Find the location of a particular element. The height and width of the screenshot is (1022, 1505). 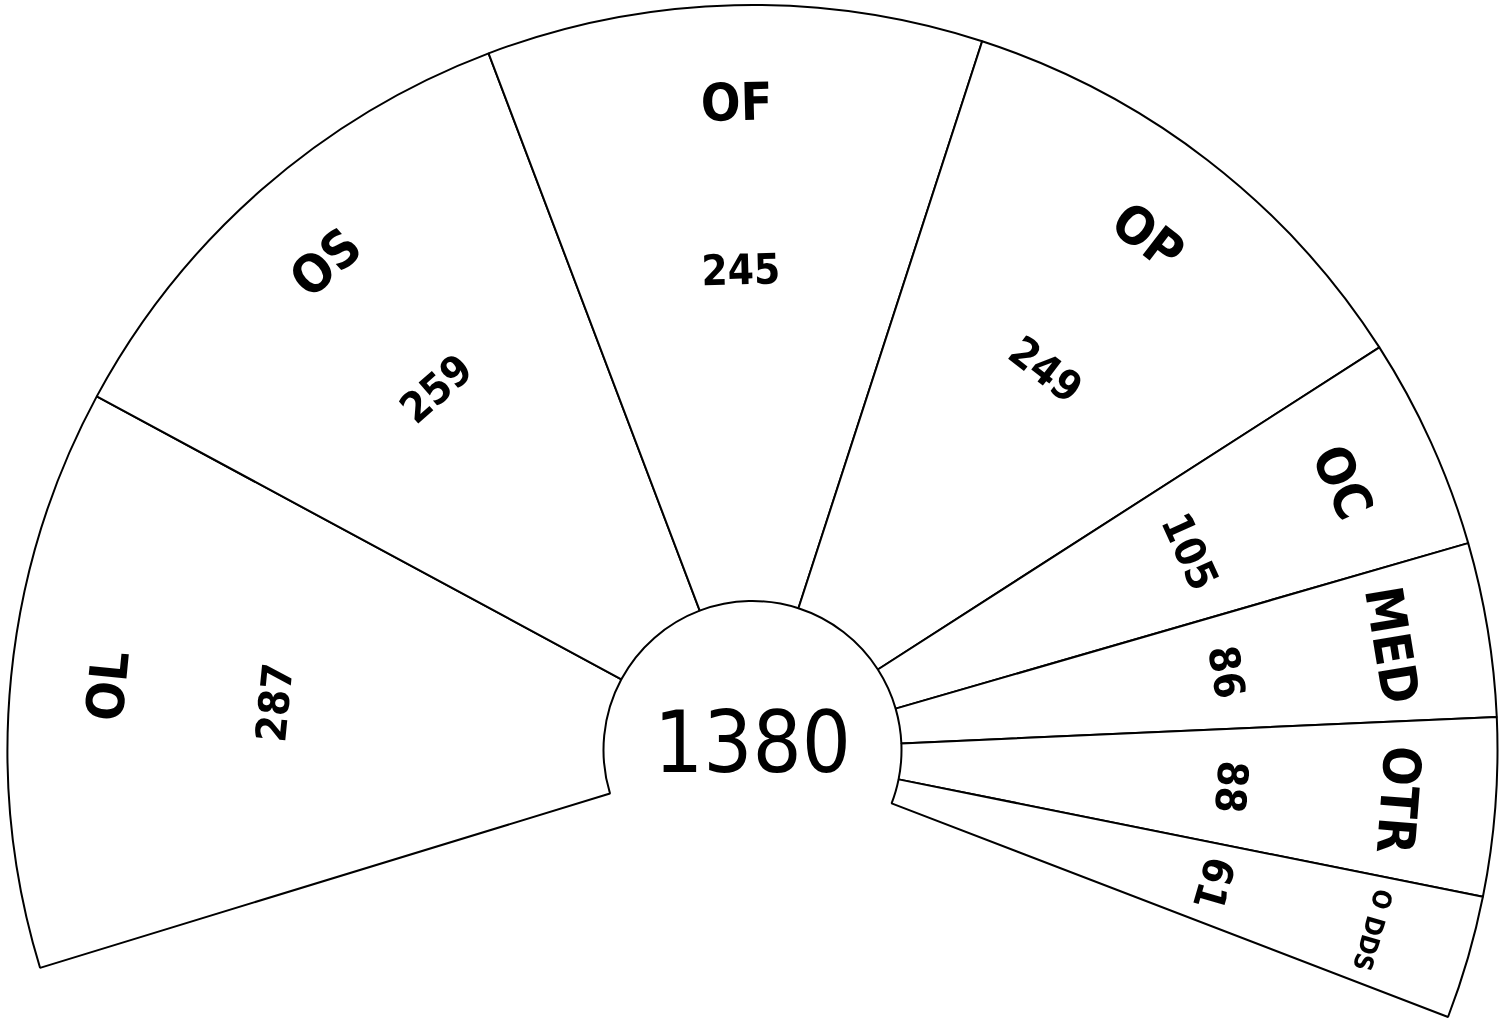

data-label: 86 is located at coordinates (1226, 672).